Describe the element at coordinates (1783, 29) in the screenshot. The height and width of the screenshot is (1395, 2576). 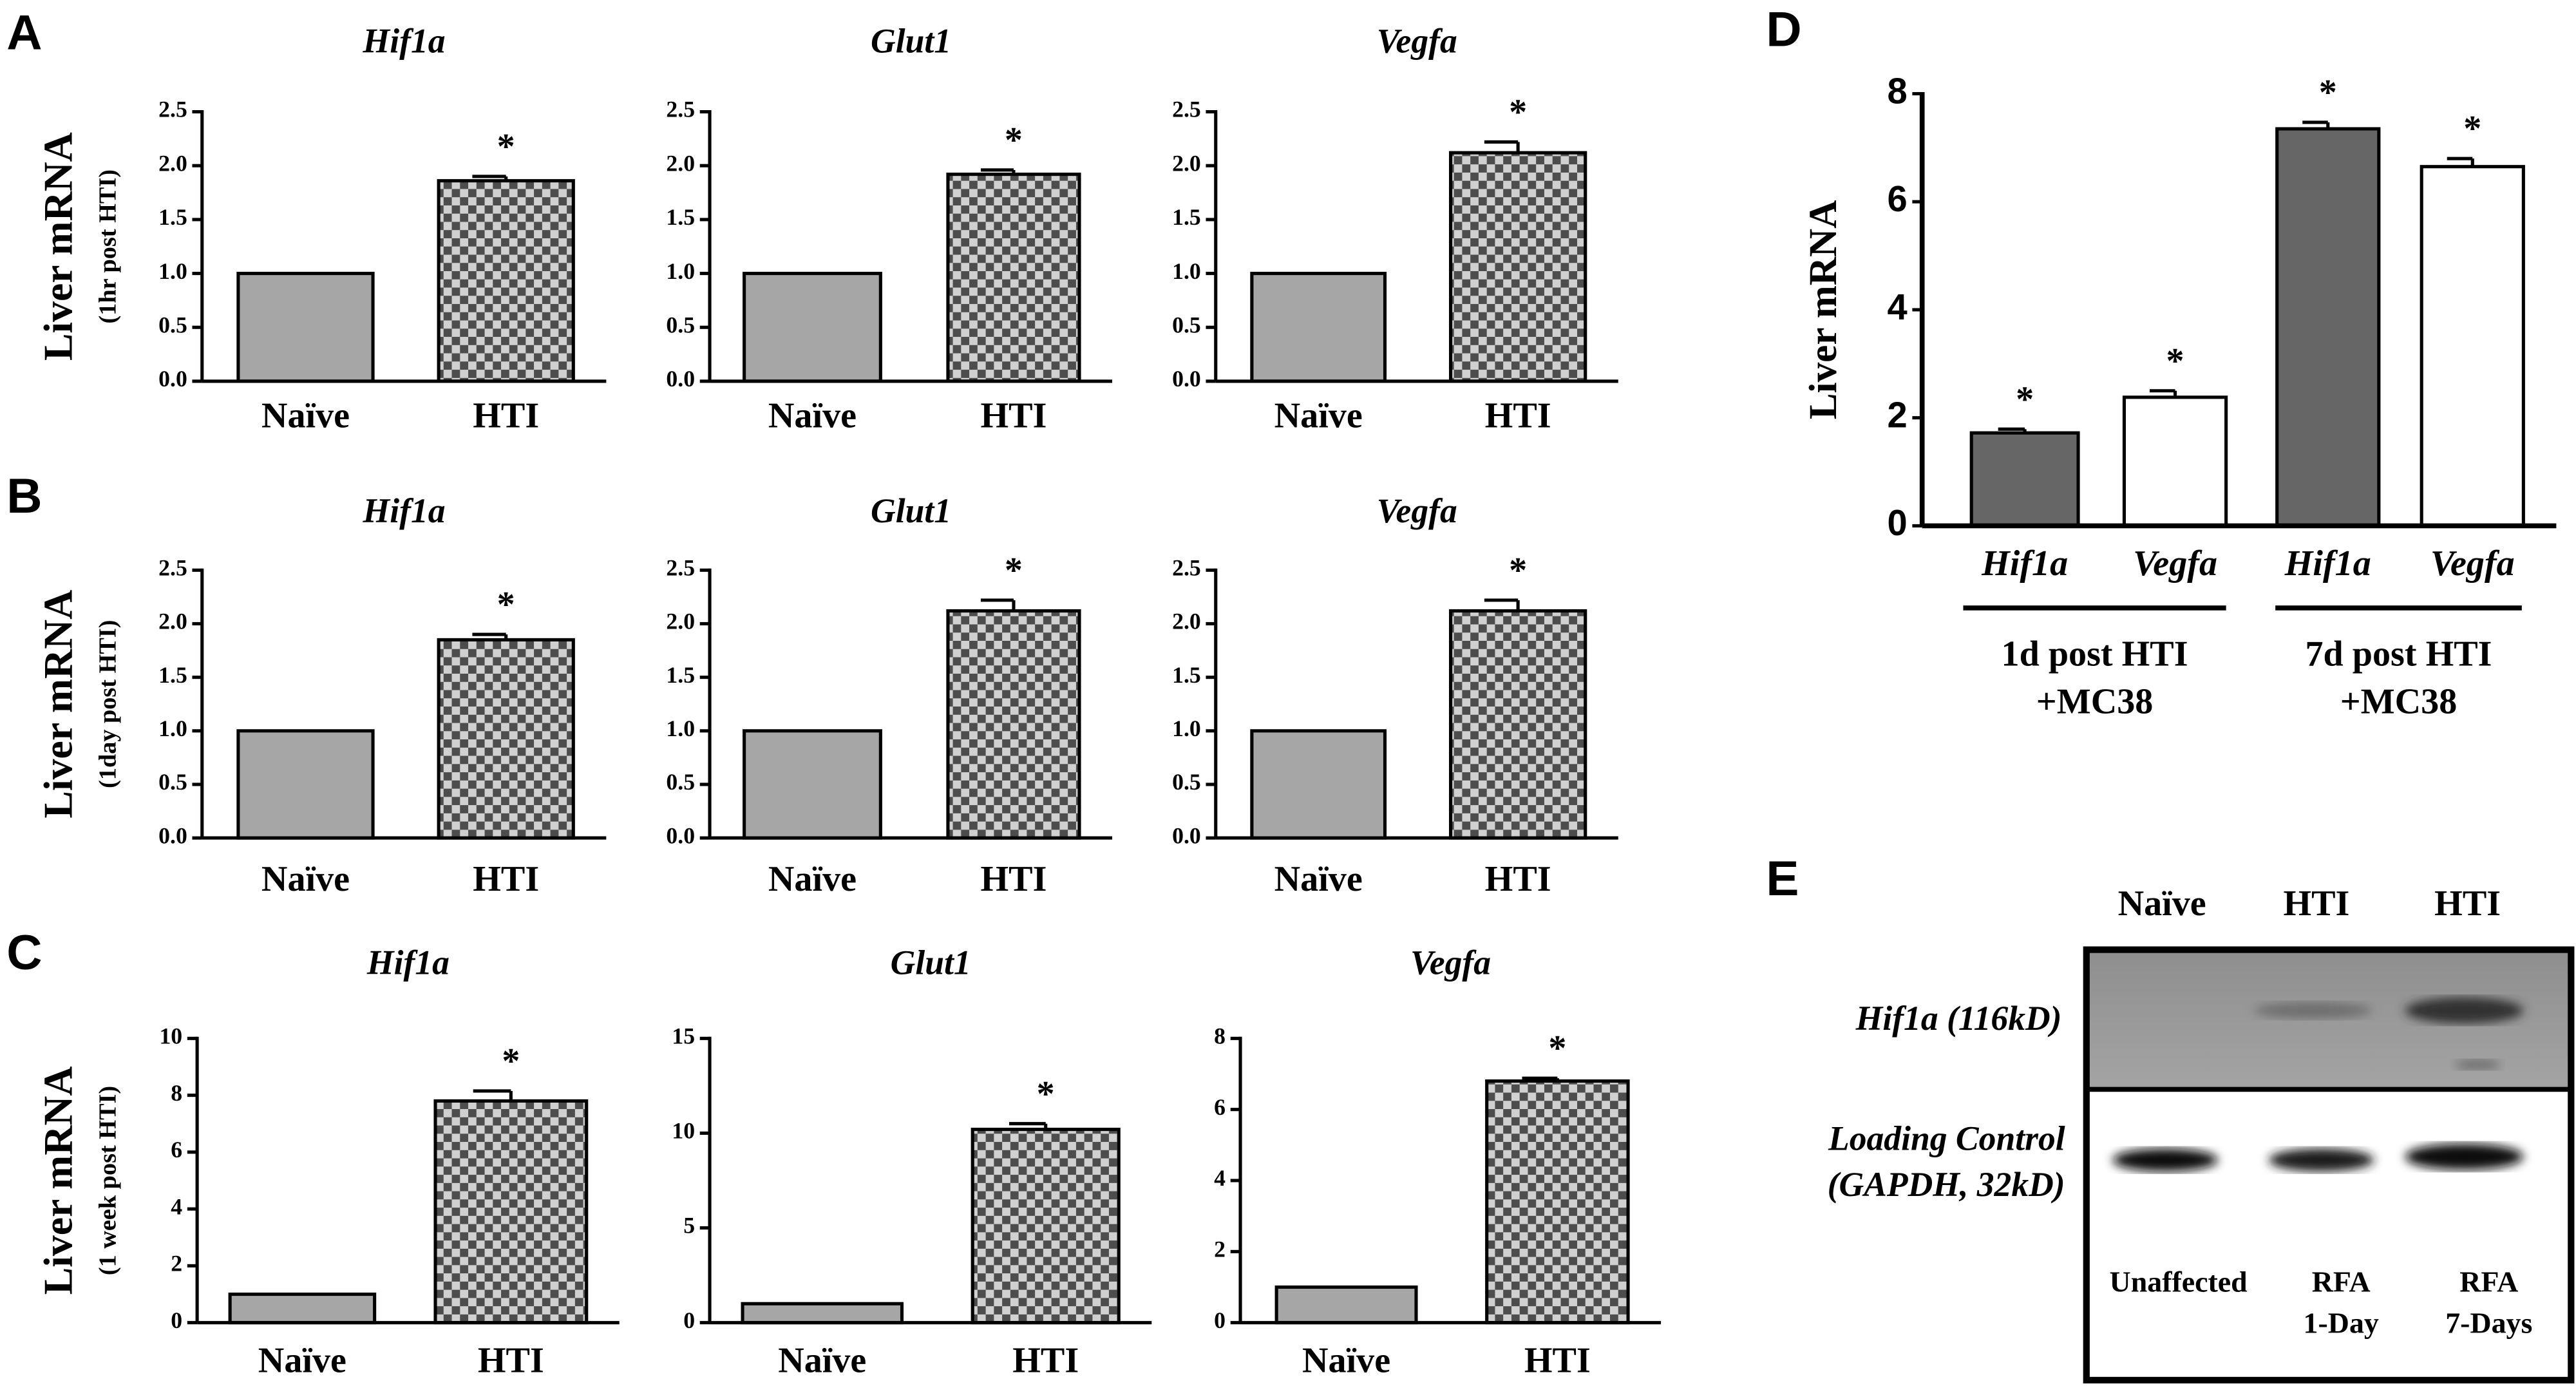
I see `panel-label: D` at that location.